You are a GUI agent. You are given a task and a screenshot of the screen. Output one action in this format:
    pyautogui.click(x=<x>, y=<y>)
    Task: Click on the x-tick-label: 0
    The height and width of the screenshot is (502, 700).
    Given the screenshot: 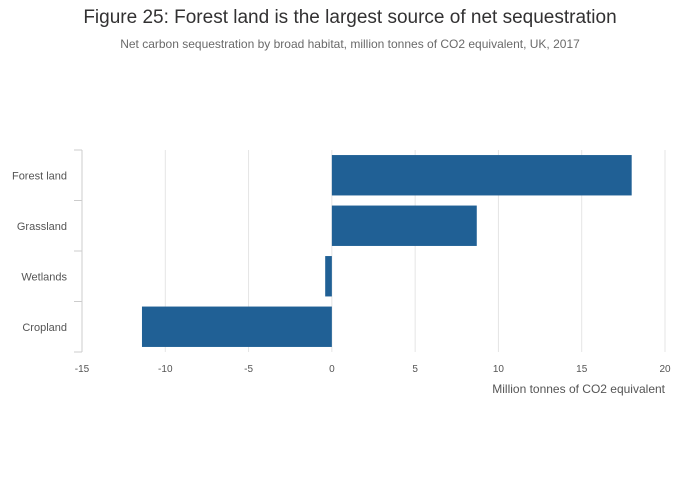 What is the action you would take?
    pyautogui.click(x=332, y=369)
    